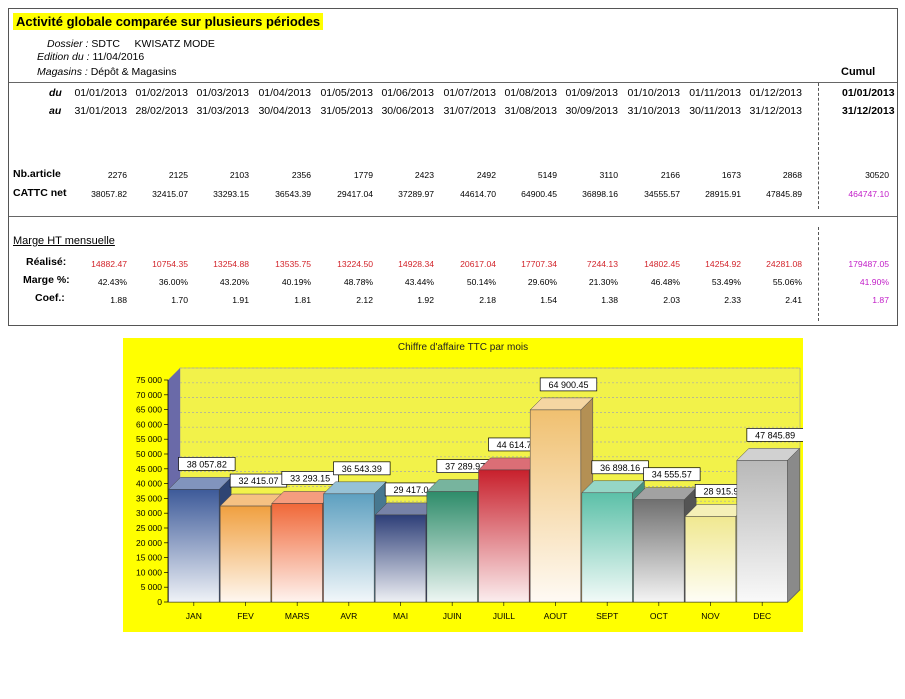 The width and height of the screenshot is (905, 699). I want to click on realise-cell: 24281.08, so click(784, 264).